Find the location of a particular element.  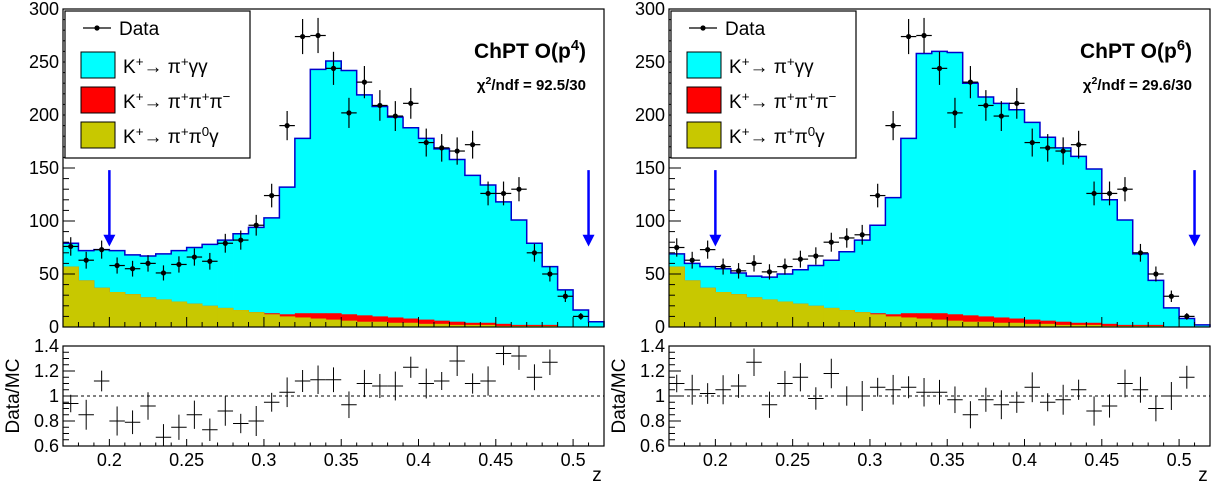

x-tick-label: 0.35 is located at coordinates (341, 460).